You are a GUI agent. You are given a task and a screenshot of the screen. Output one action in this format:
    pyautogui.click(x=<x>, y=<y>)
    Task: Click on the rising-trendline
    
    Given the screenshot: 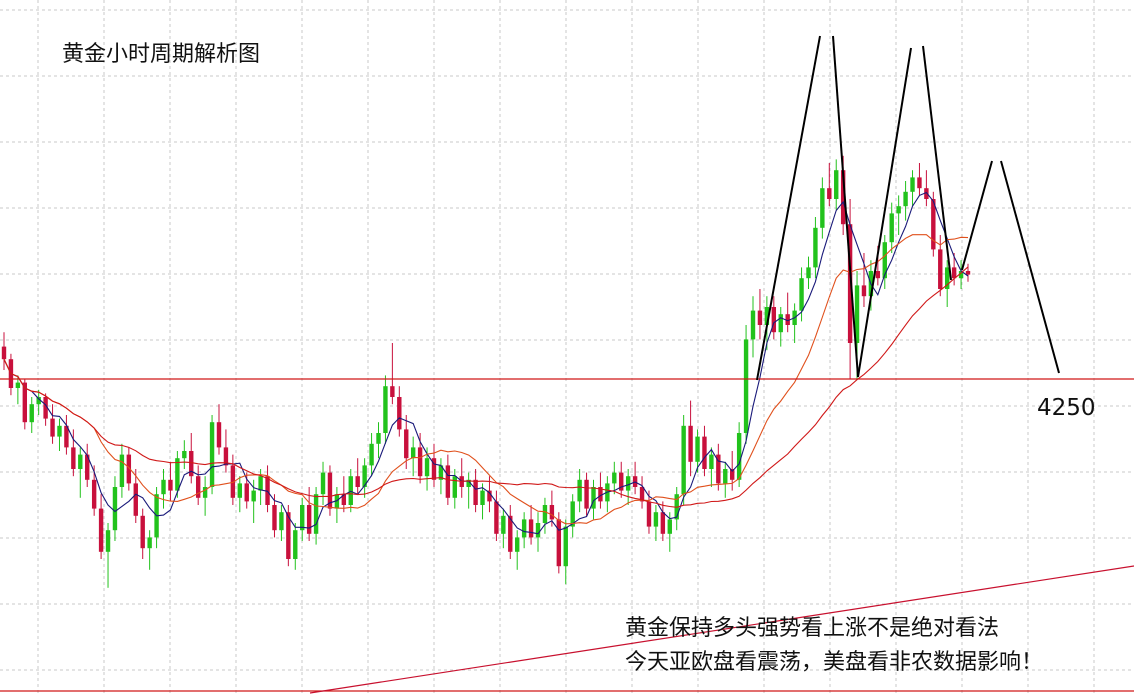 What is the action you would take?
    pyautogui.click(x=721, y=629)
    